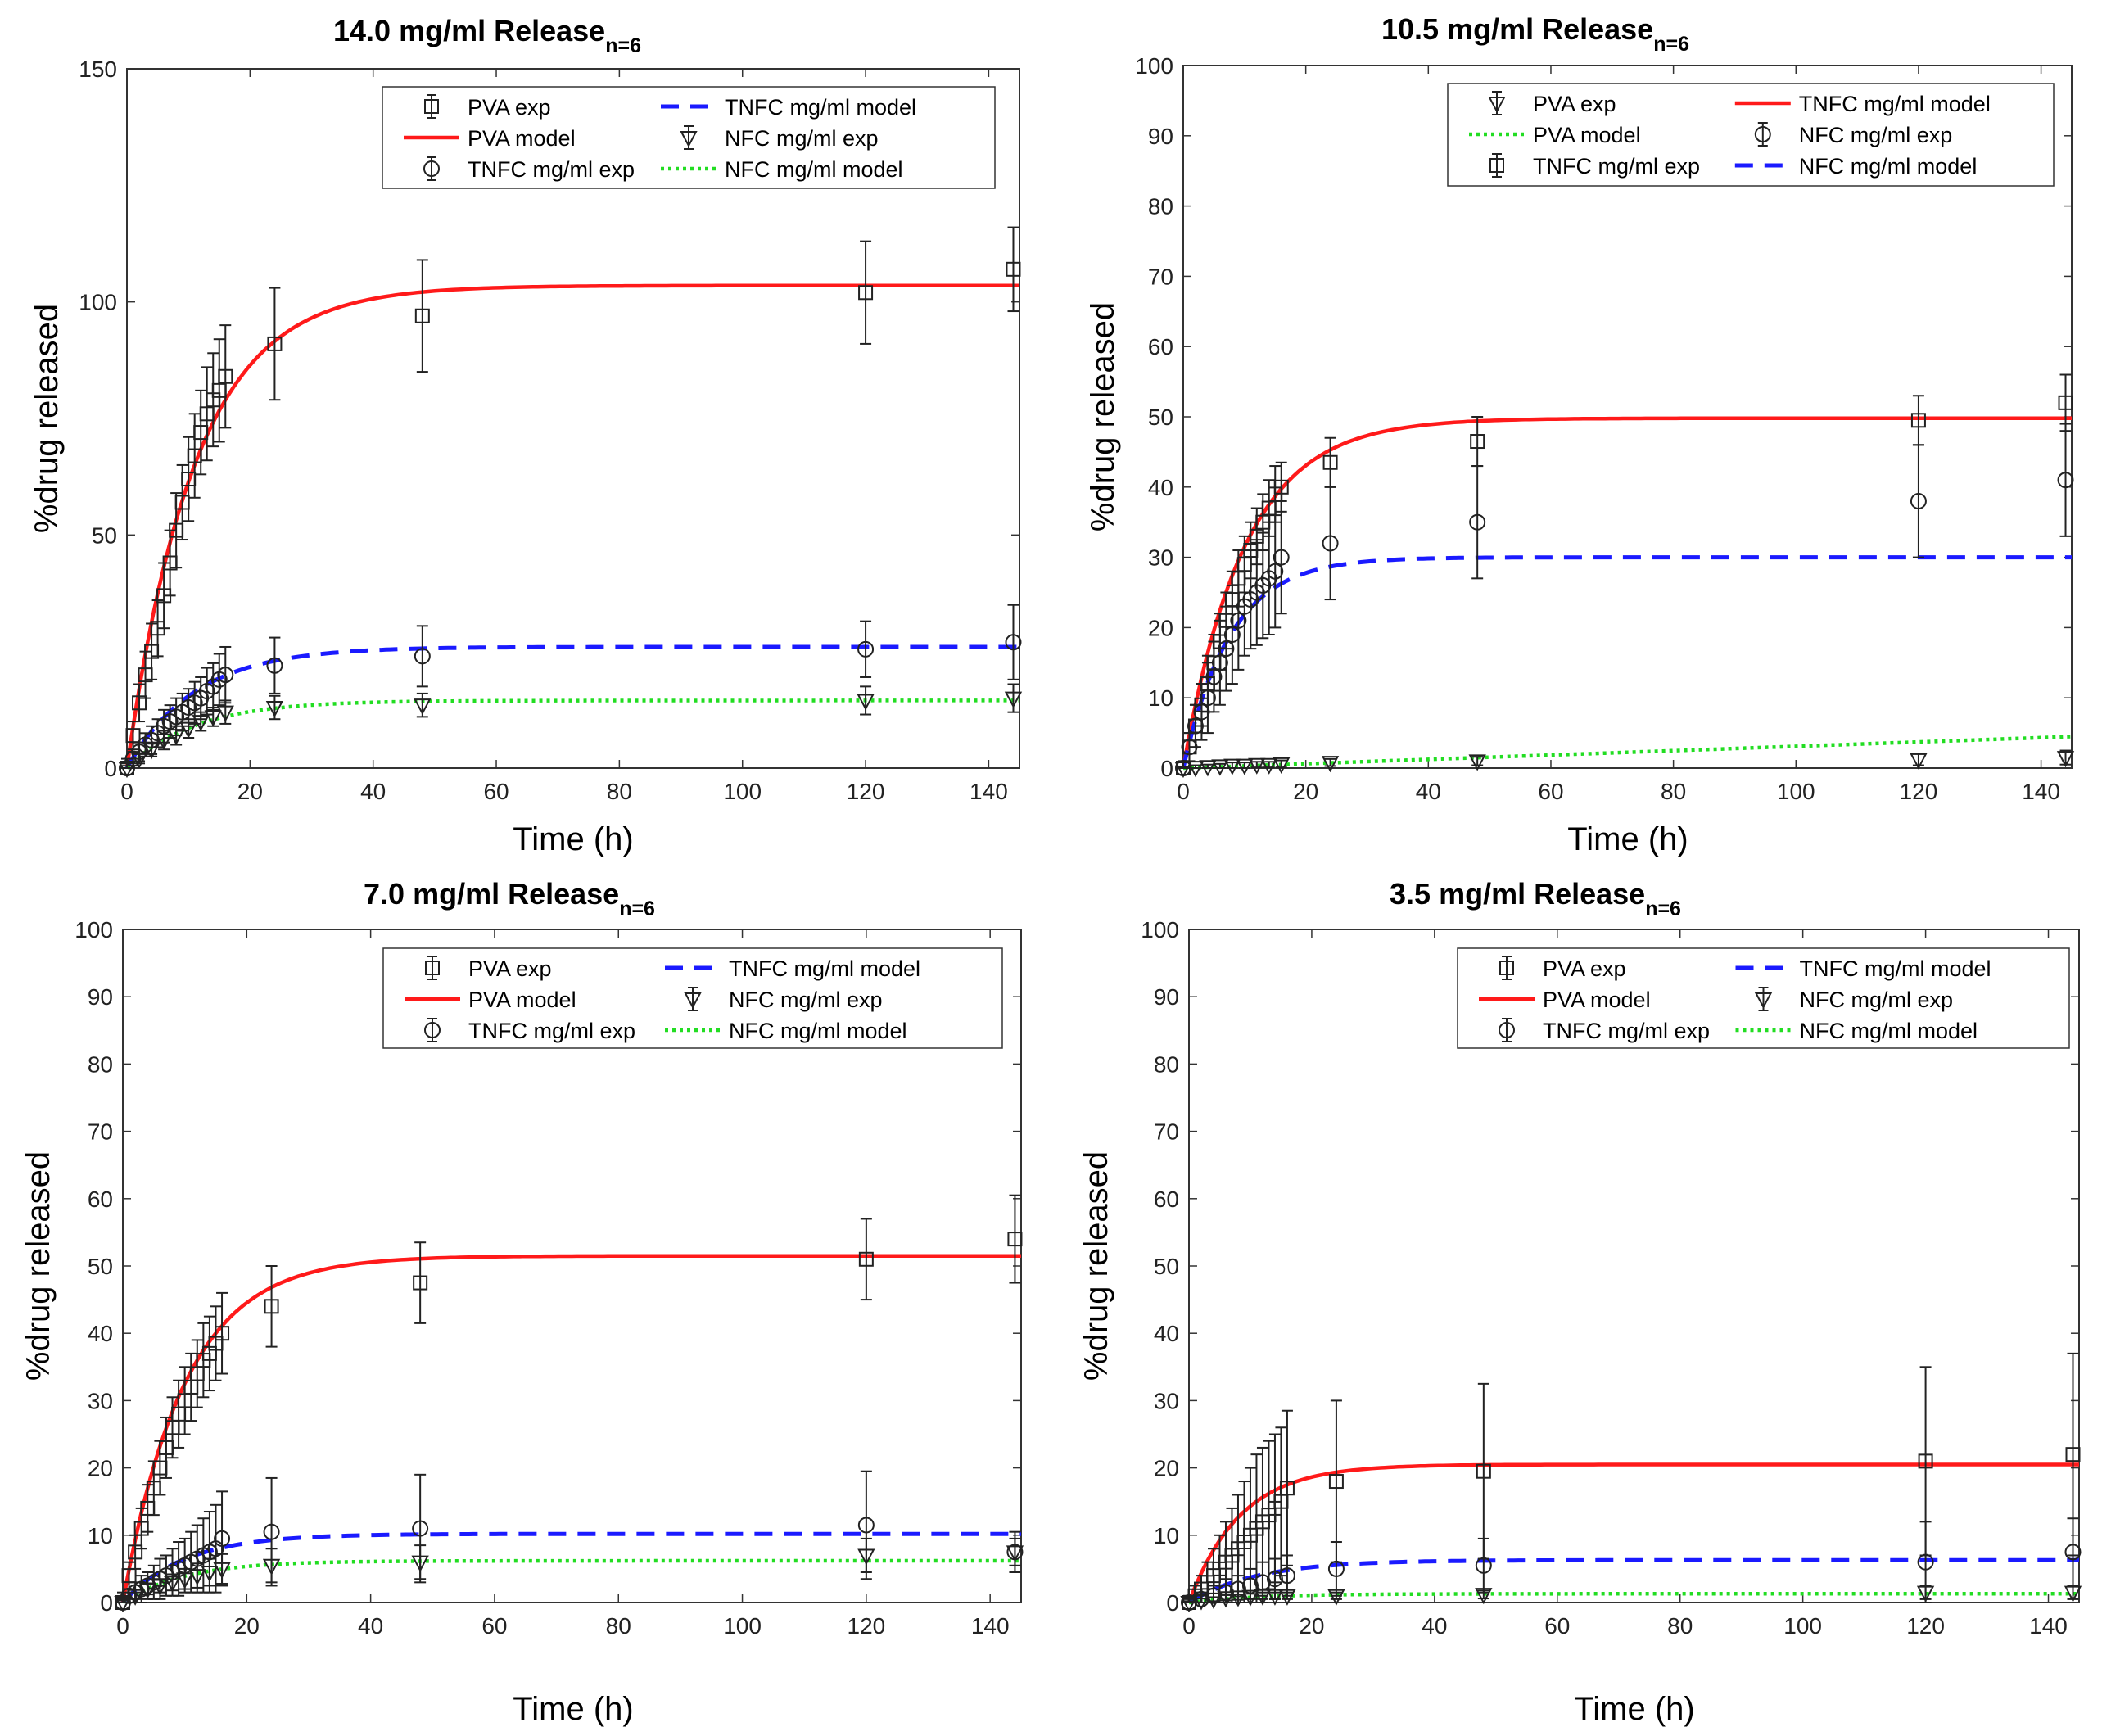 The width and height of the screenshot is (2102, 1736). Describe the element at coordinates (824, 968) in the screenshot. I see `legend-label: TNFC mg/ml model` at that location.